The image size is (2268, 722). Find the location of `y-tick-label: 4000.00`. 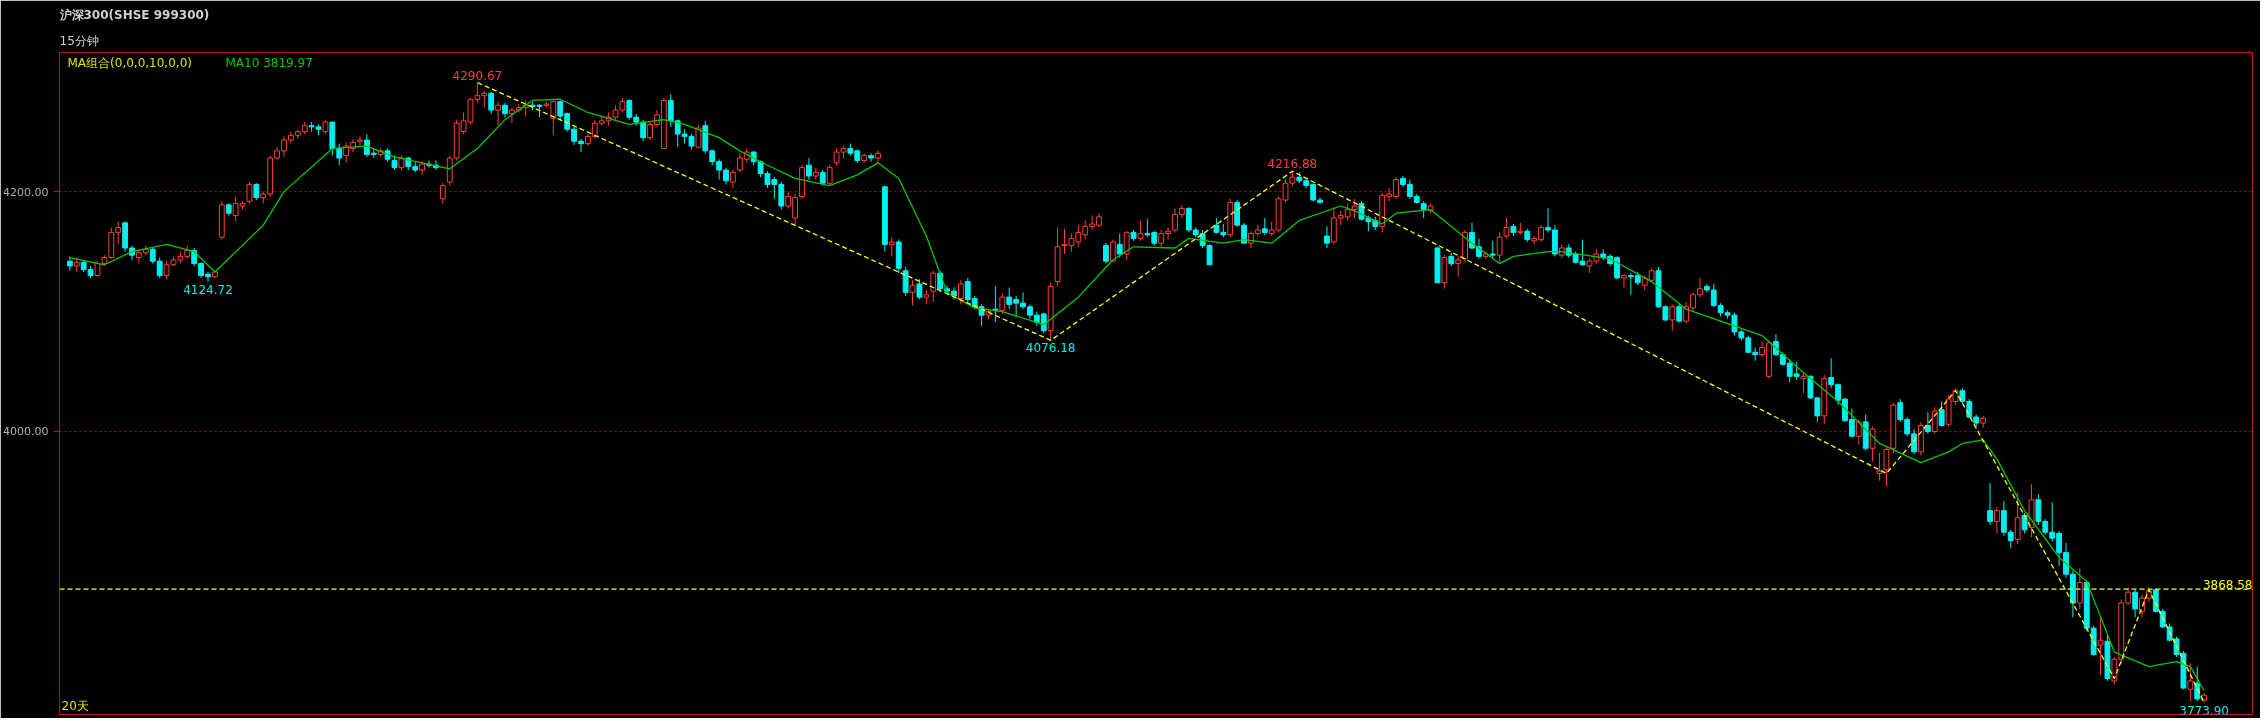

y-tick-label: 4000.00 is located at coordinates (26, 432).